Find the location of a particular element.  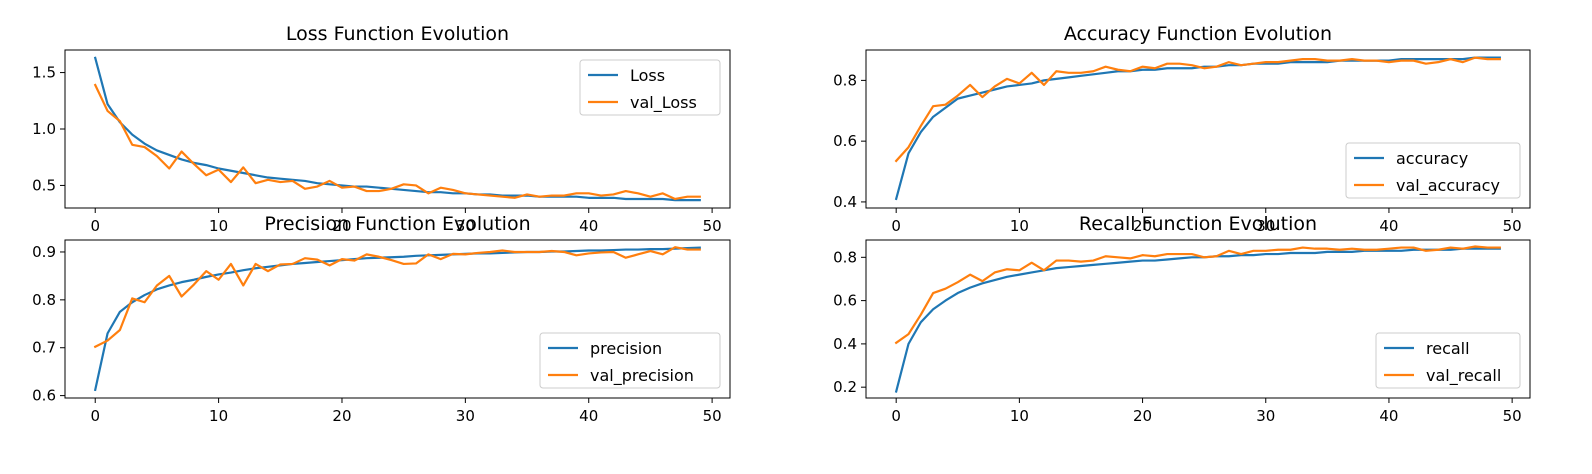

legend: precision val_precision is located at coordinates (630, 360).